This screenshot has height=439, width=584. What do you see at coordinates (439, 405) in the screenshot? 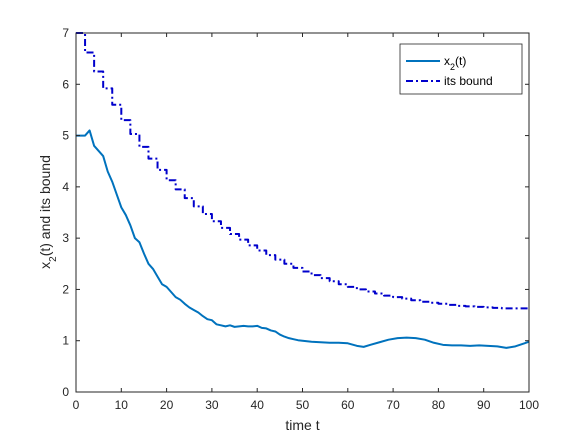
I see `x-tick-label: 80` at bounding box center [439, 405].